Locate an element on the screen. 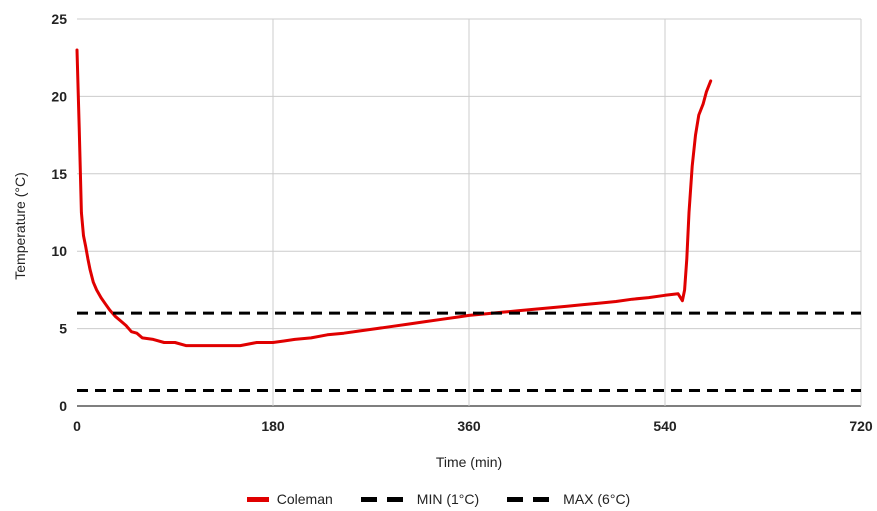 This screenshot has width=877, height=511. legend-item-max: MAX (6°C) is located at coordinates (568, 499).